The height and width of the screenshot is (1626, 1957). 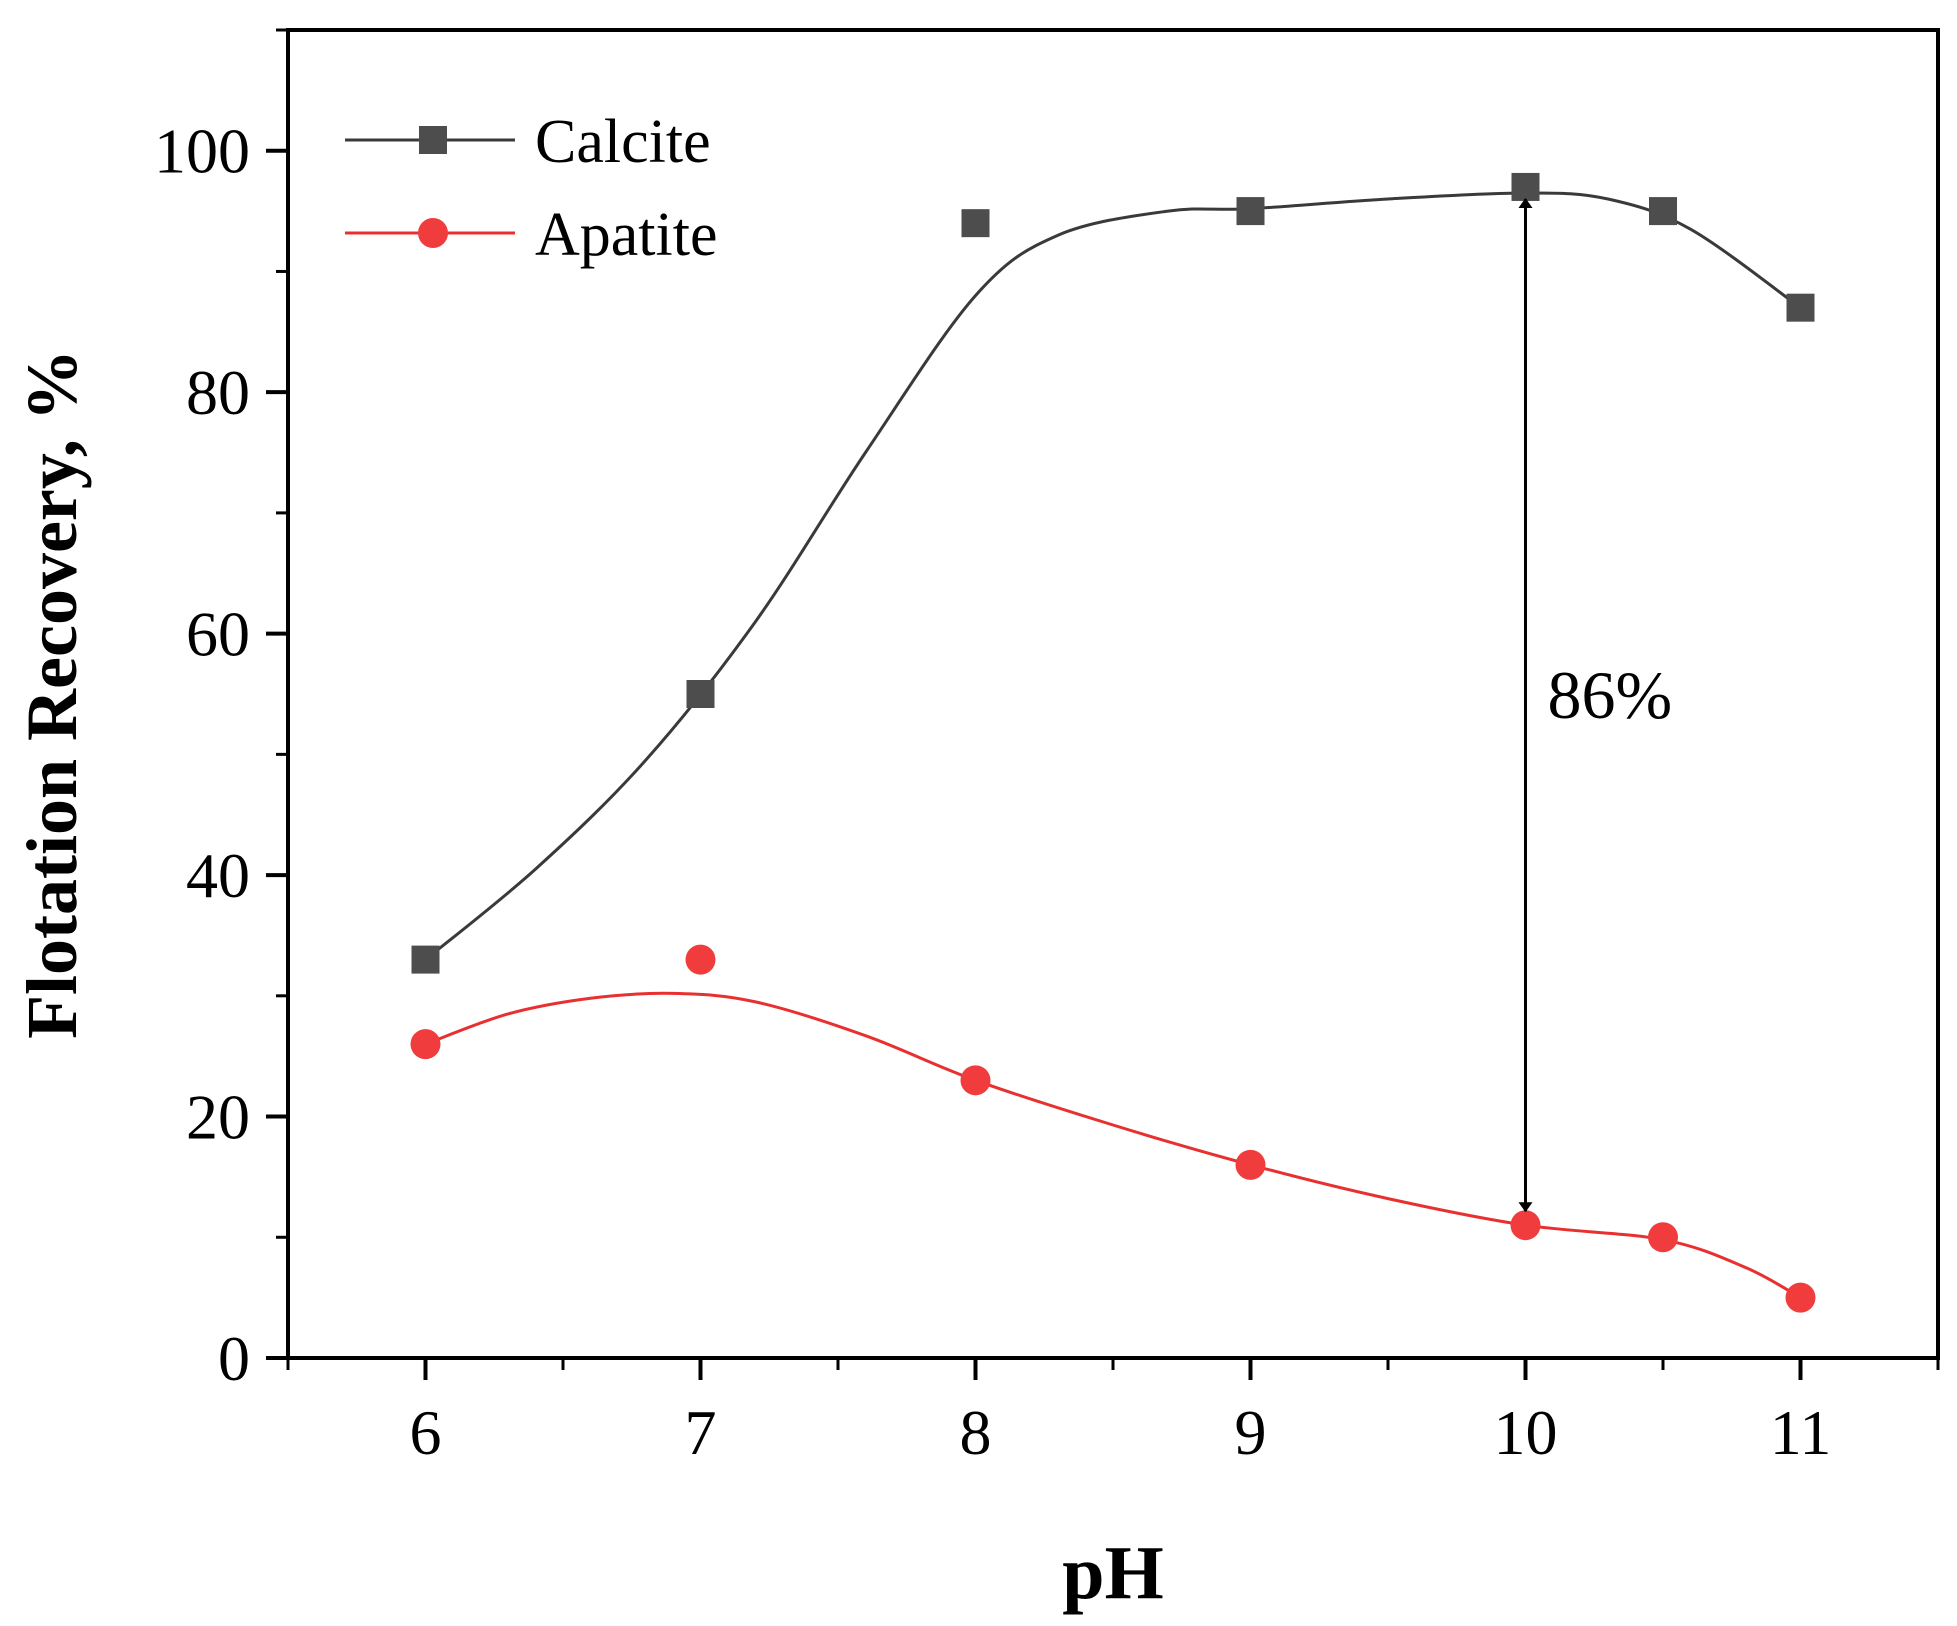 I want to click on legend-calcite-square-marker, so click(x=433, y=140).